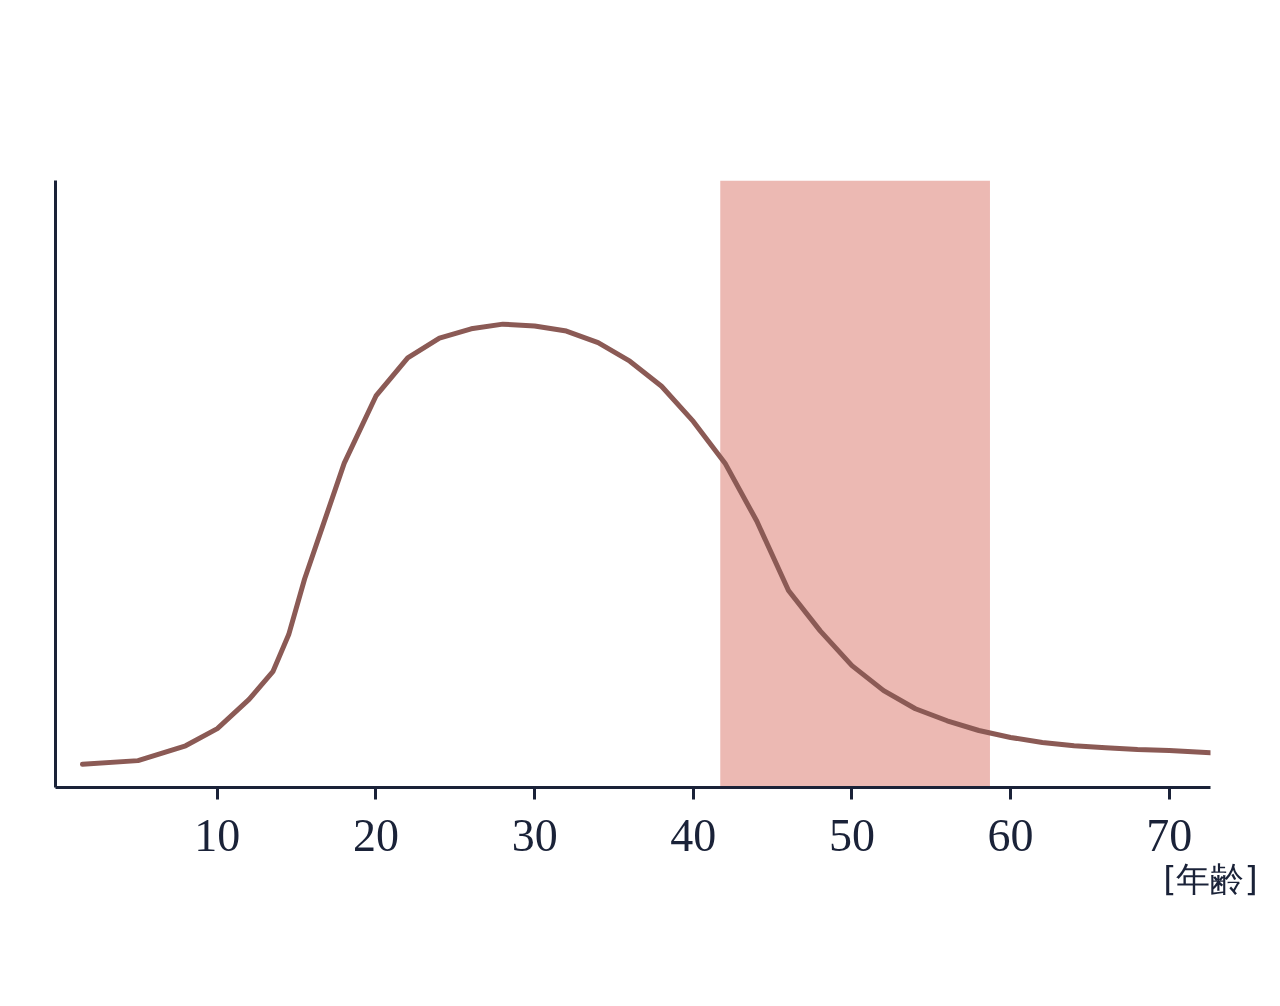  What do you see at coordinates (1010, 835) in the screenshot?
I see `x-tick-label: 60` at bounding box center [1010, 835].